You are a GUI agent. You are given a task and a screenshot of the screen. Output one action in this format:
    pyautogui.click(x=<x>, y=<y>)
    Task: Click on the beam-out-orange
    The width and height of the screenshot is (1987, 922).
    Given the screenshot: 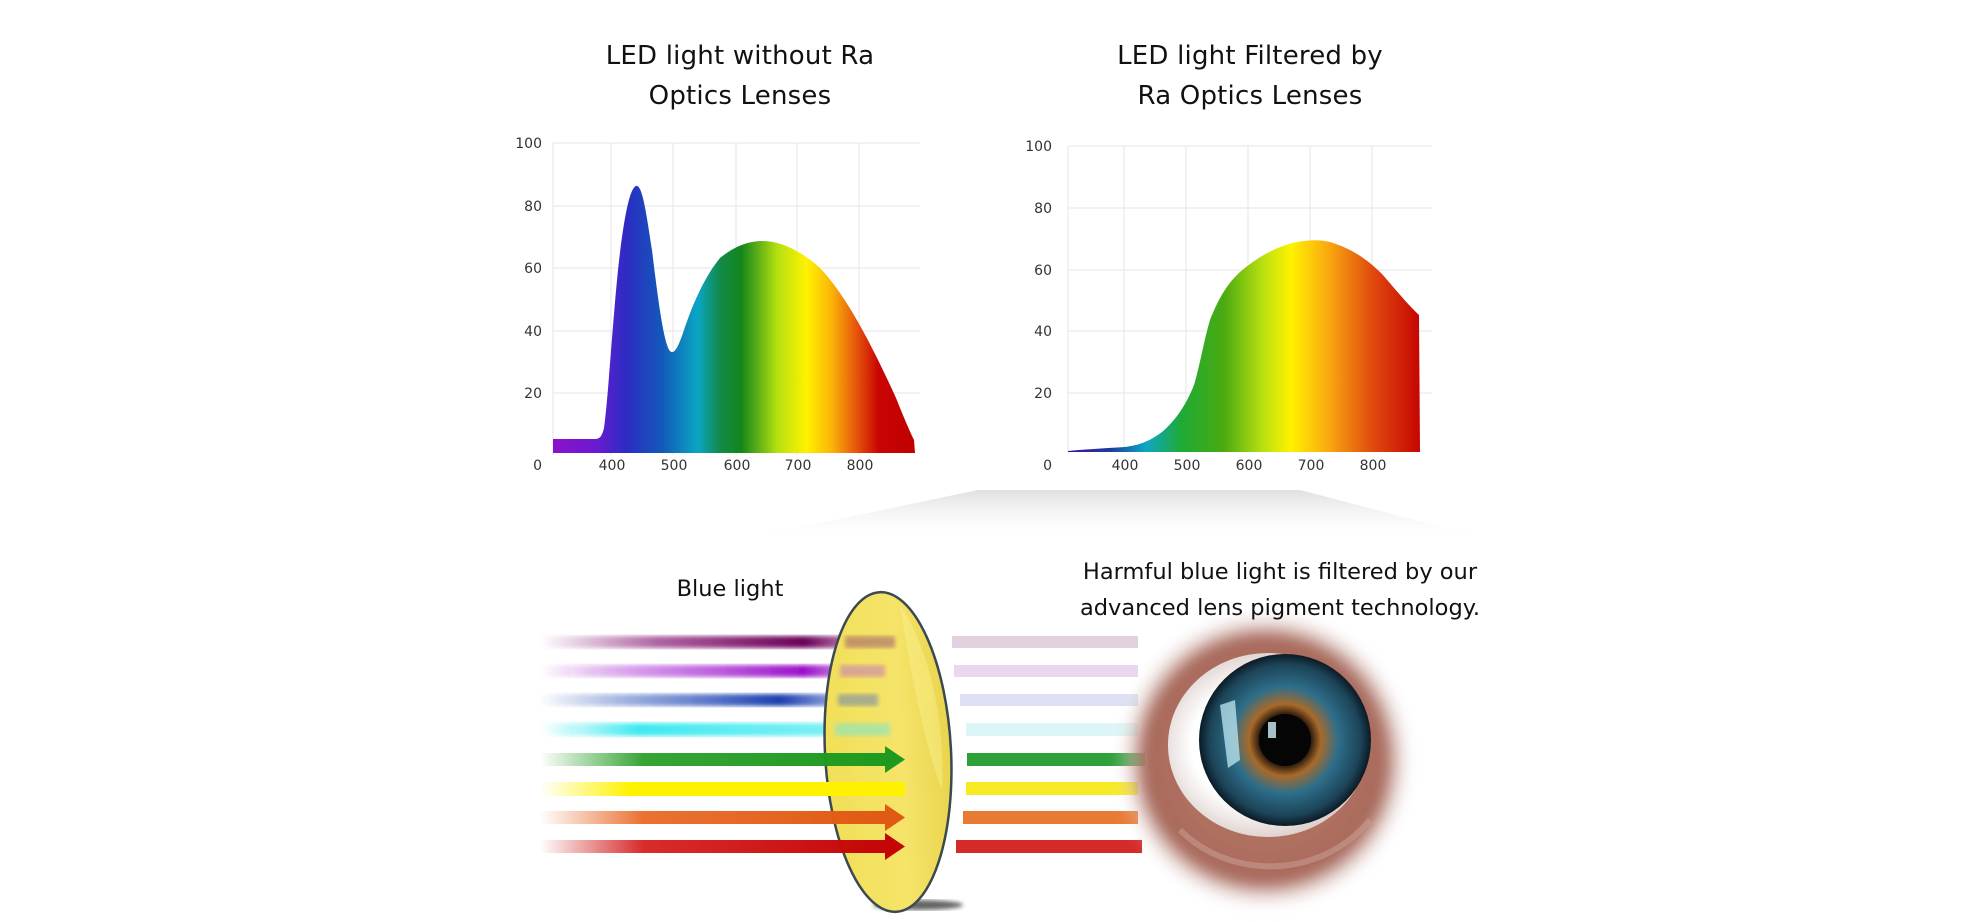 What is the action you would take?
    pyautogui.click(x=1050, y=817)
    